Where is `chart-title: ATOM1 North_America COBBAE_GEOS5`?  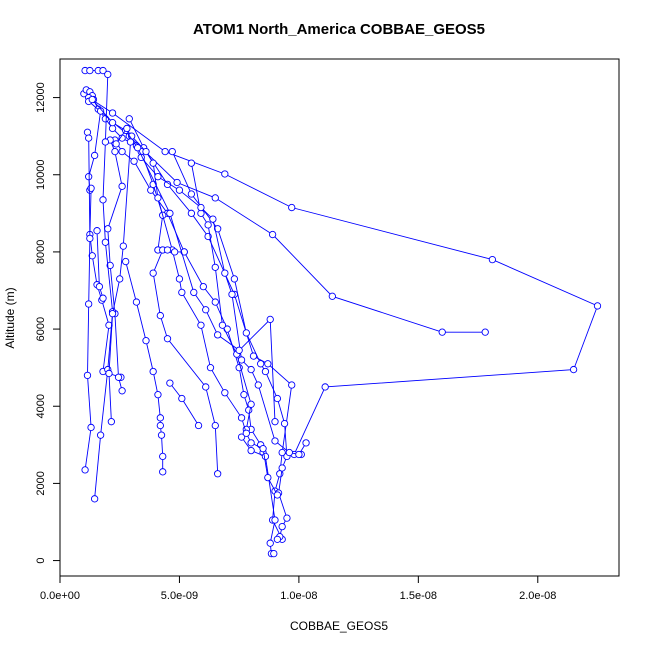
chart-title: ATOM1 North_America COBBAE_GEOS5 is located at coordinates (339, 29).